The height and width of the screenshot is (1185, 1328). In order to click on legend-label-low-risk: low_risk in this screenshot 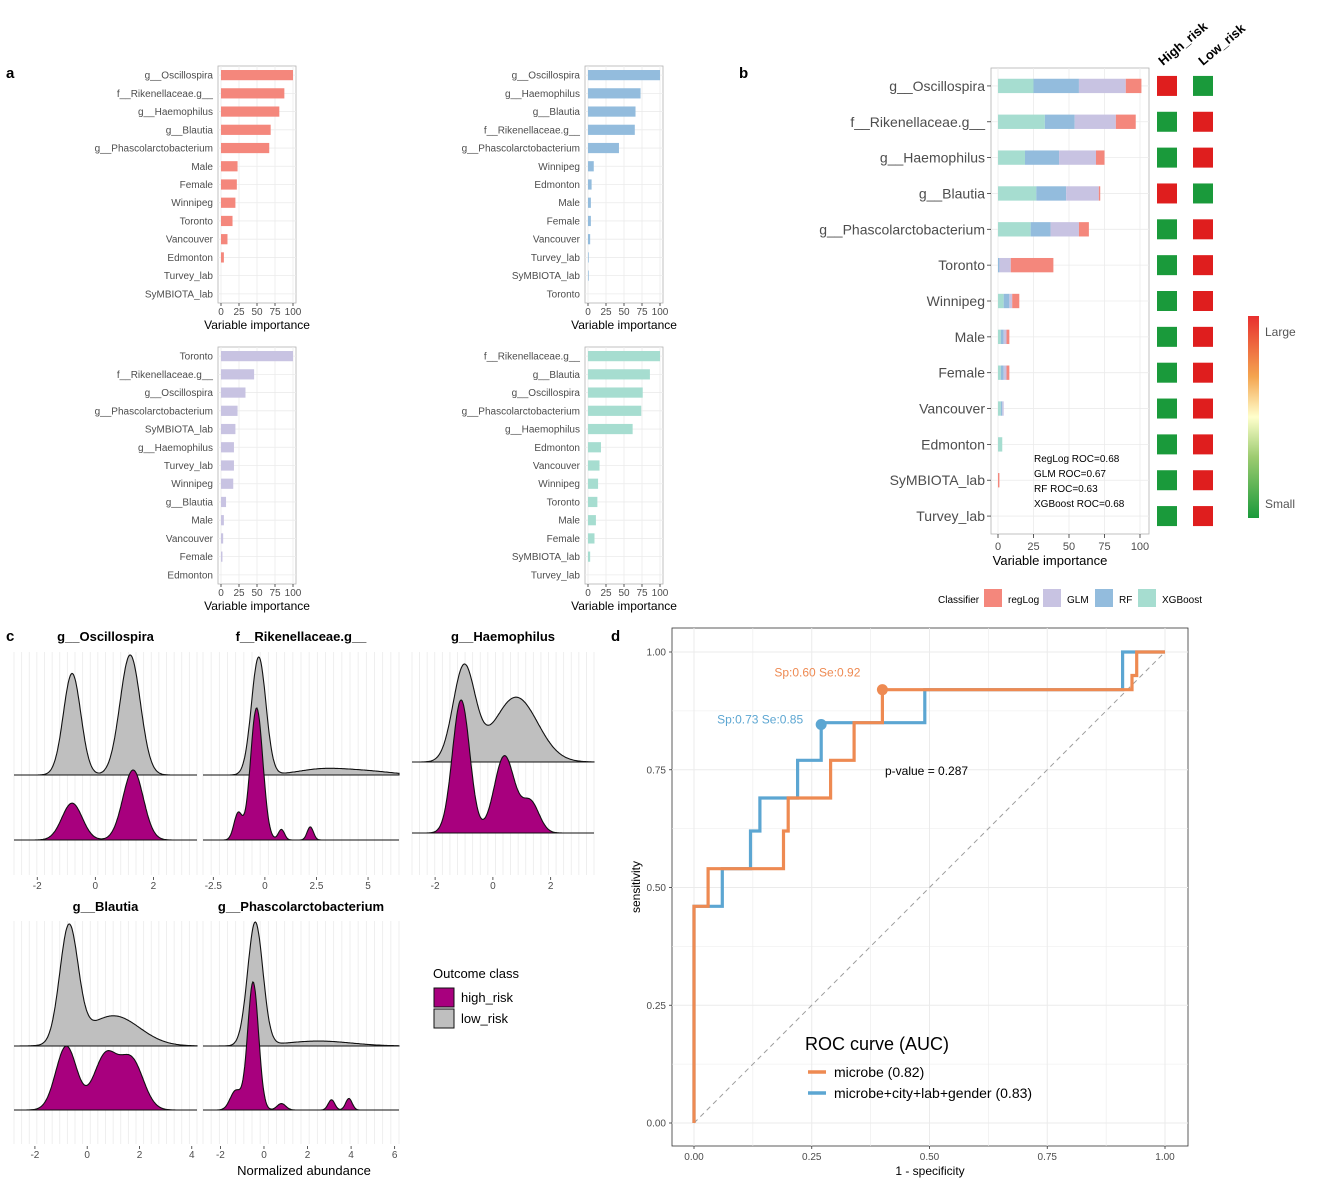, I will do `click(484, 1018)`.